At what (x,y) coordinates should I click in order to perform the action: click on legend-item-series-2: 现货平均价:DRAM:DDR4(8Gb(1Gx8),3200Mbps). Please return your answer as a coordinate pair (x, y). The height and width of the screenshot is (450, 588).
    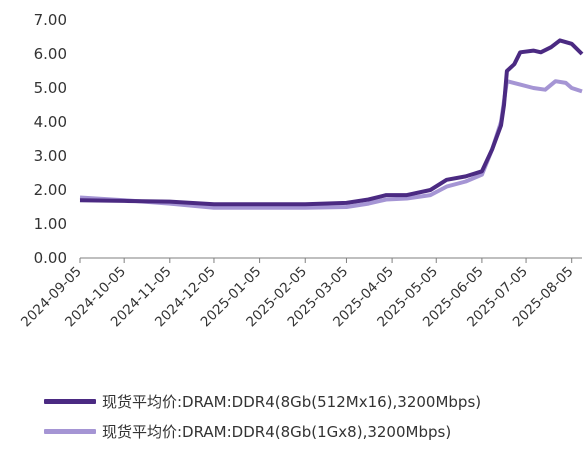
    Looking at the image, I should click on (262, 431).